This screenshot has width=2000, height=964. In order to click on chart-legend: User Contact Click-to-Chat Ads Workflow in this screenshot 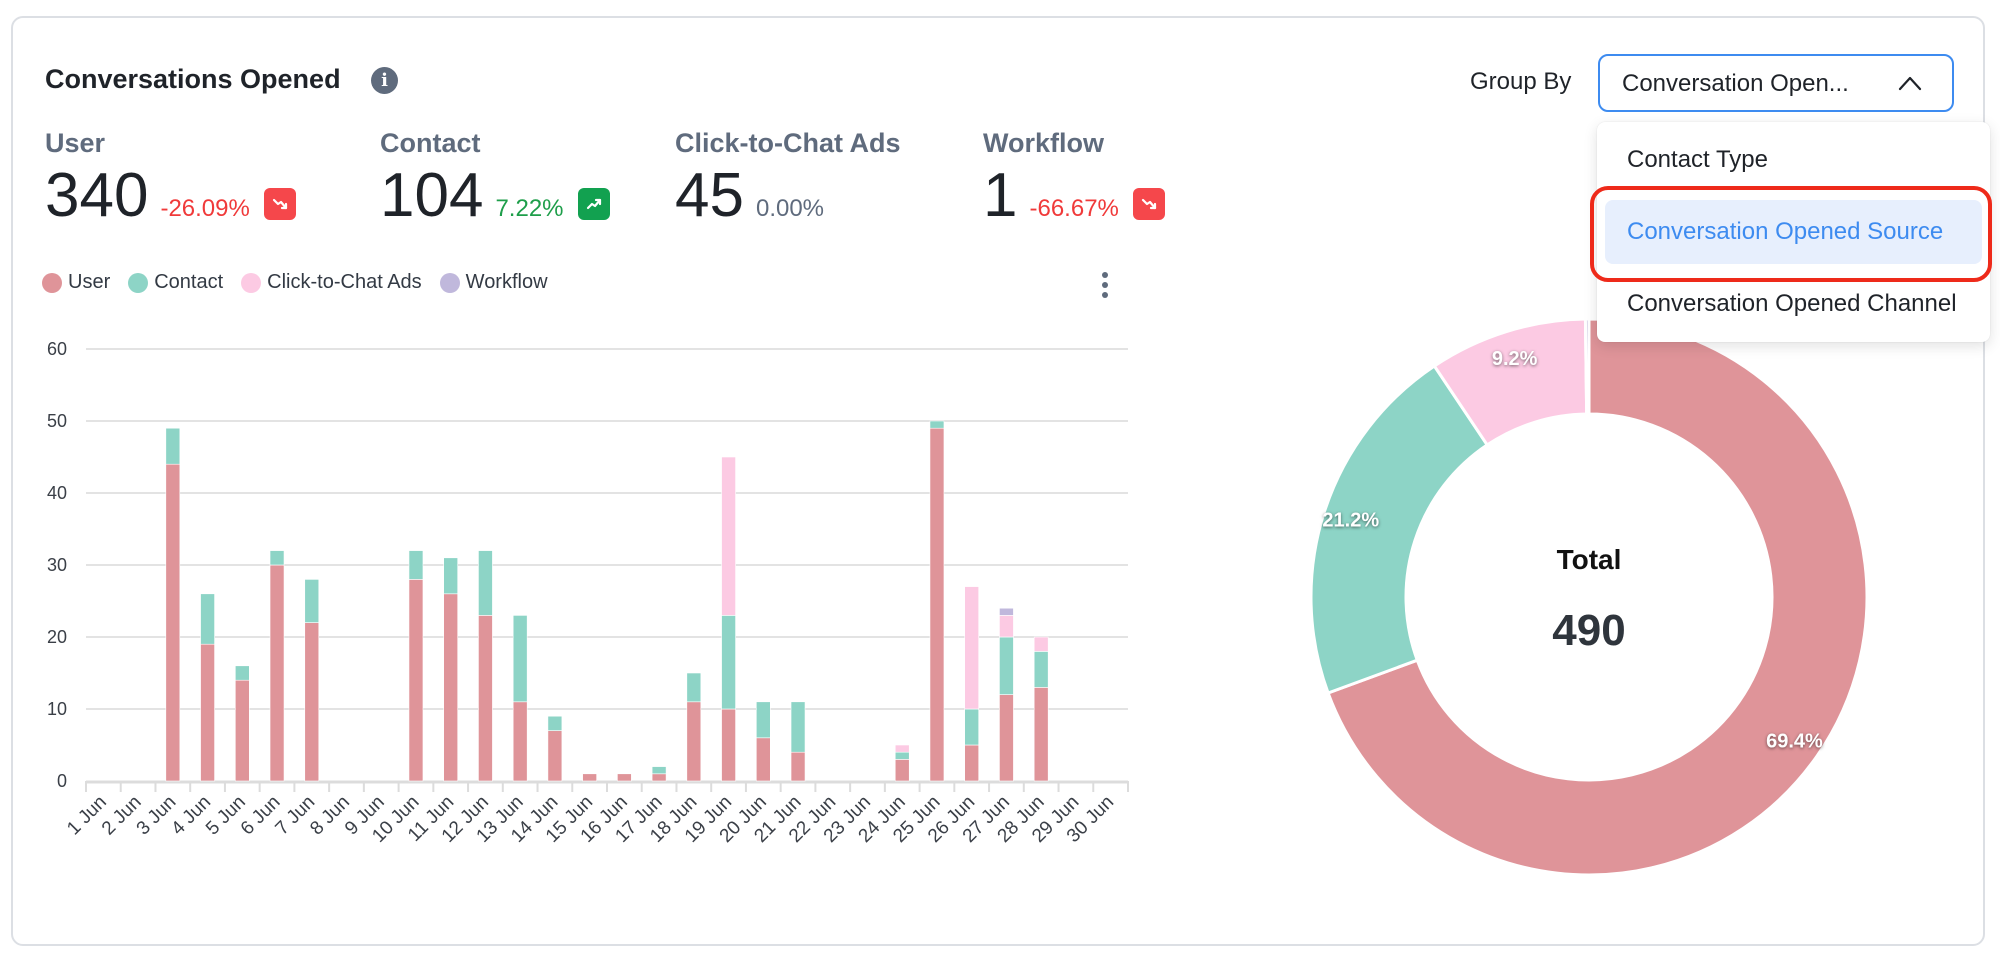, I will do `click(304, 282)`.